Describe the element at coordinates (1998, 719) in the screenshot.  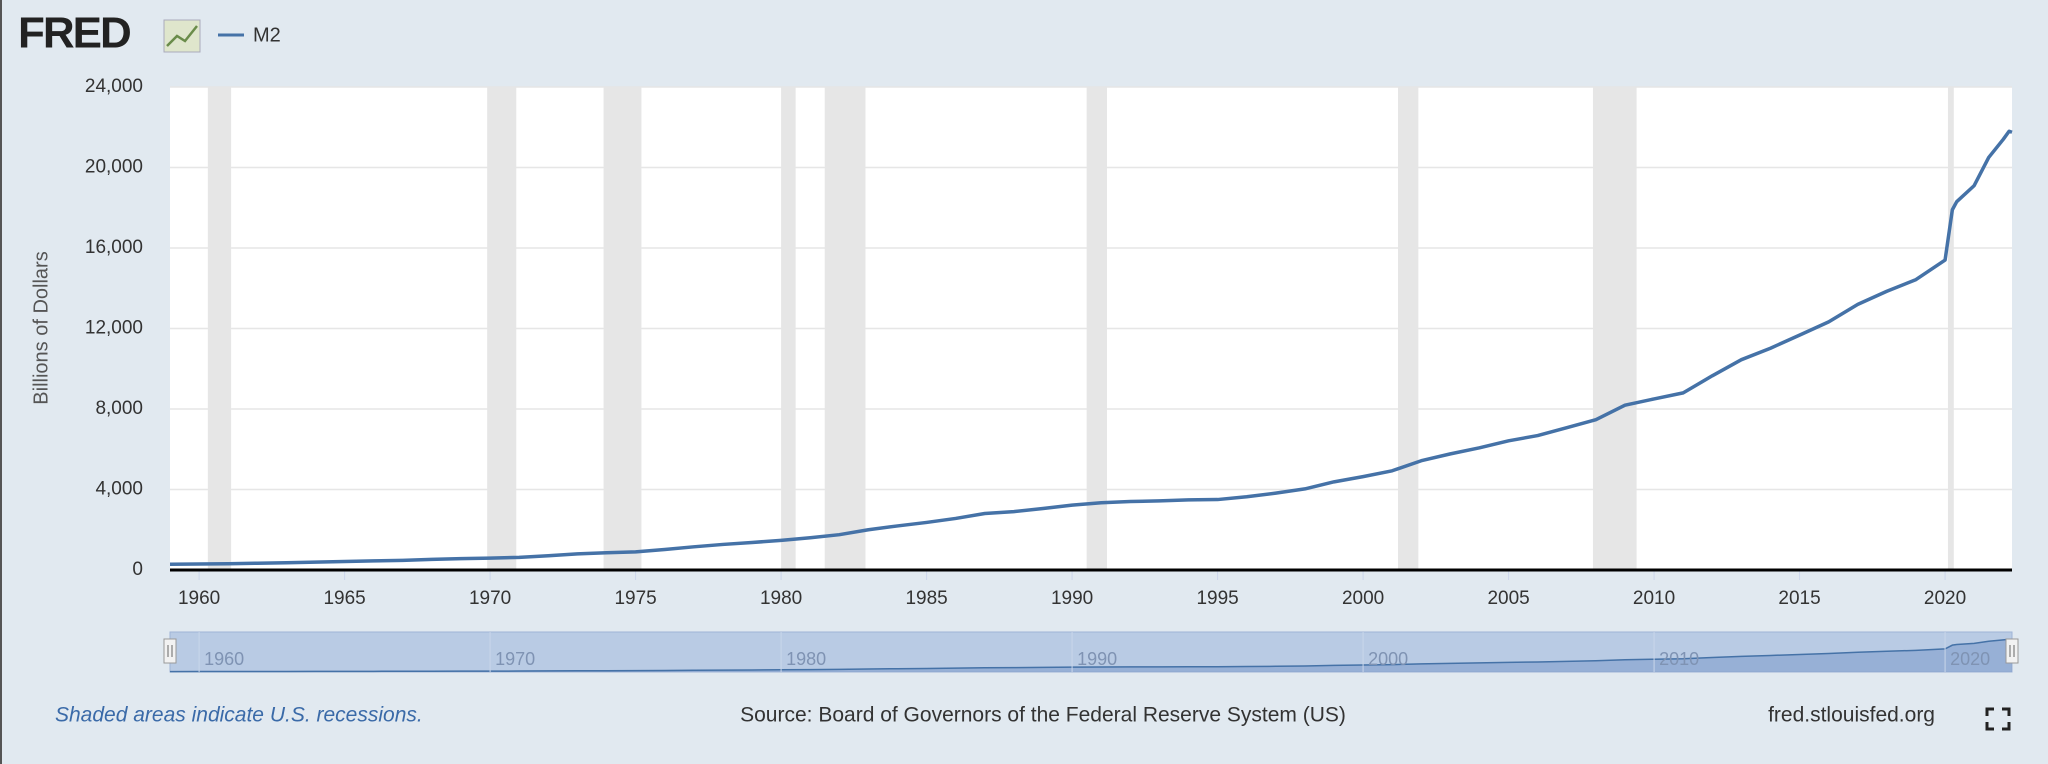
I see `fullscreen-button` at that location.